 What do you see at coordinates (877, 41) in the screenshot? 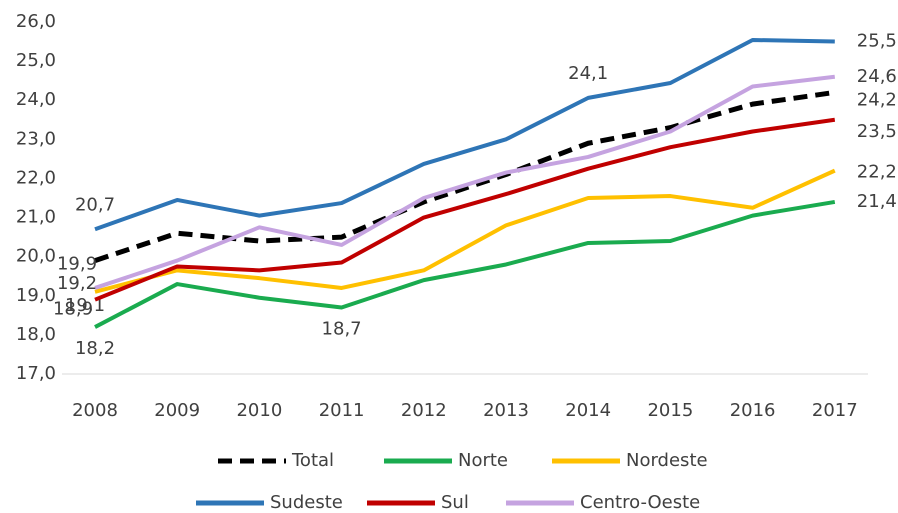
I see `data-label: 25,5` at bounding box center [877, 41].